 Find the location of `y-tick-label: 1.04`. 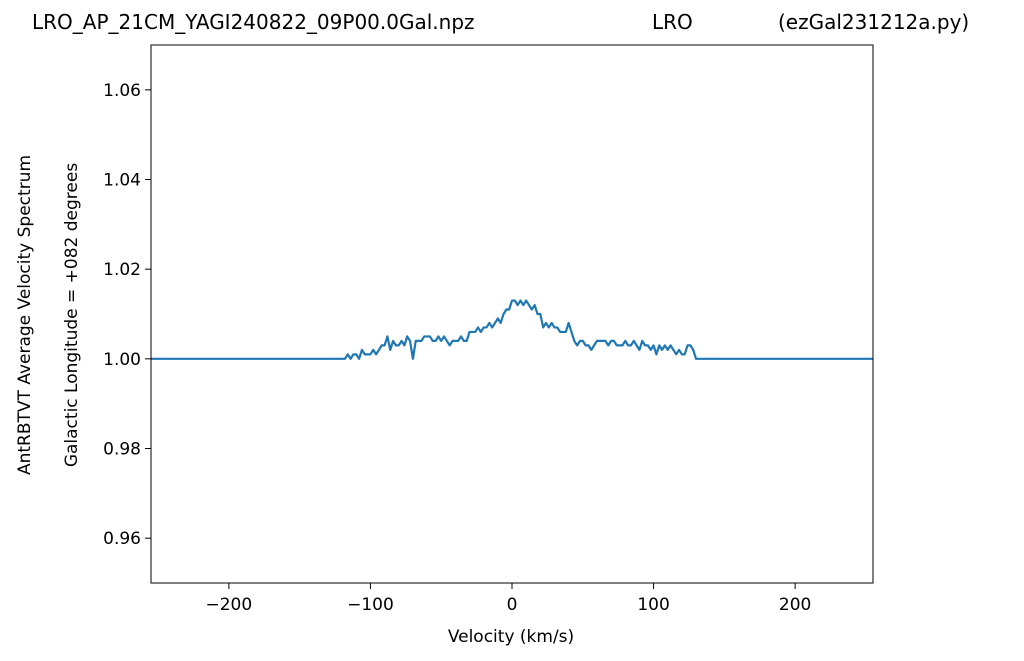

y-tick-label: 1.04 is located at coordinates (122, 181).